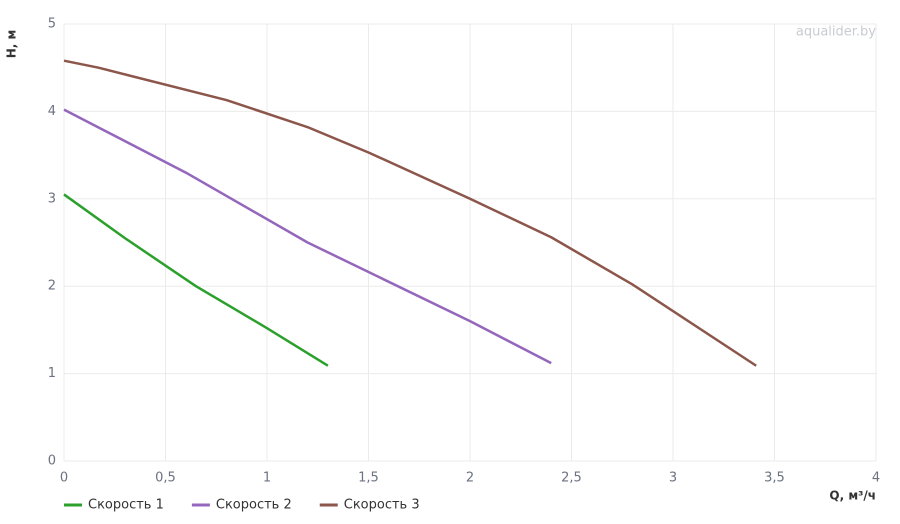 Image resolution: width=900 pixels, height=524 pixels. What do you see at coordinates (382, 505) in the screenshot?
I see `legend-label: Скорость 3` at bounding box center [382, 505].